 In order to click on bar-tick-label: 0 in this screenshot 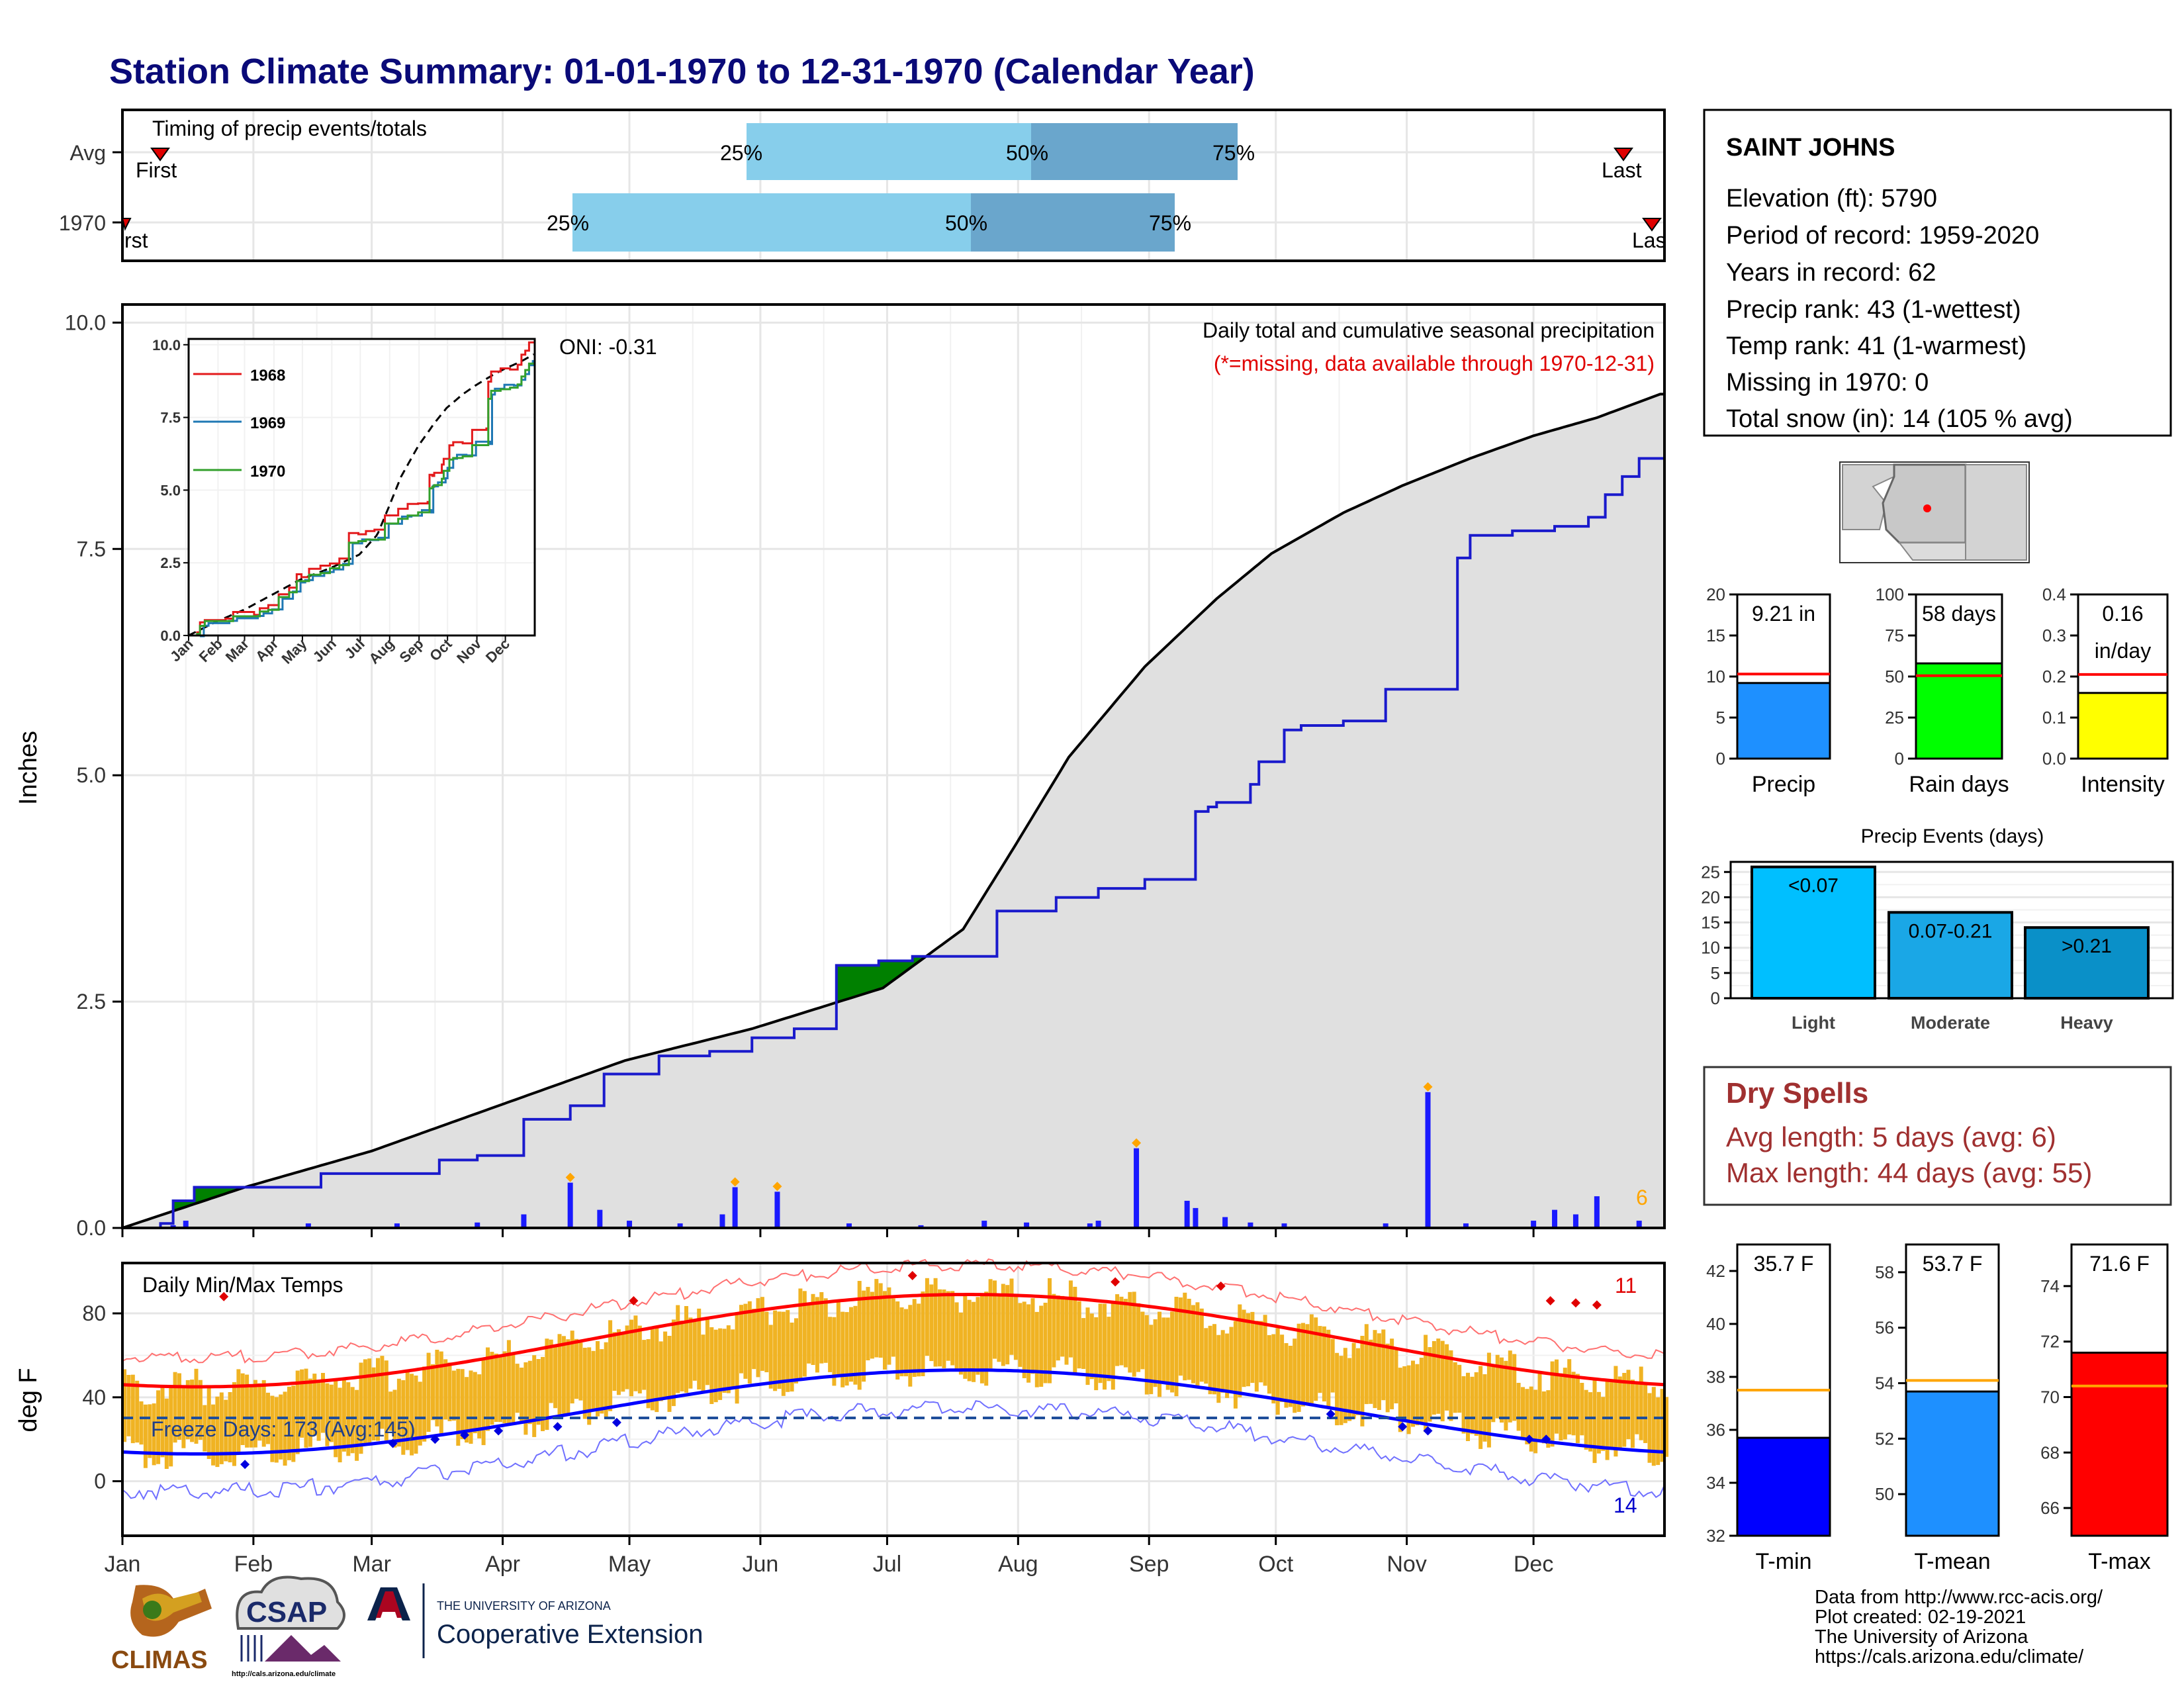, I will do `click(1720, 759)`.